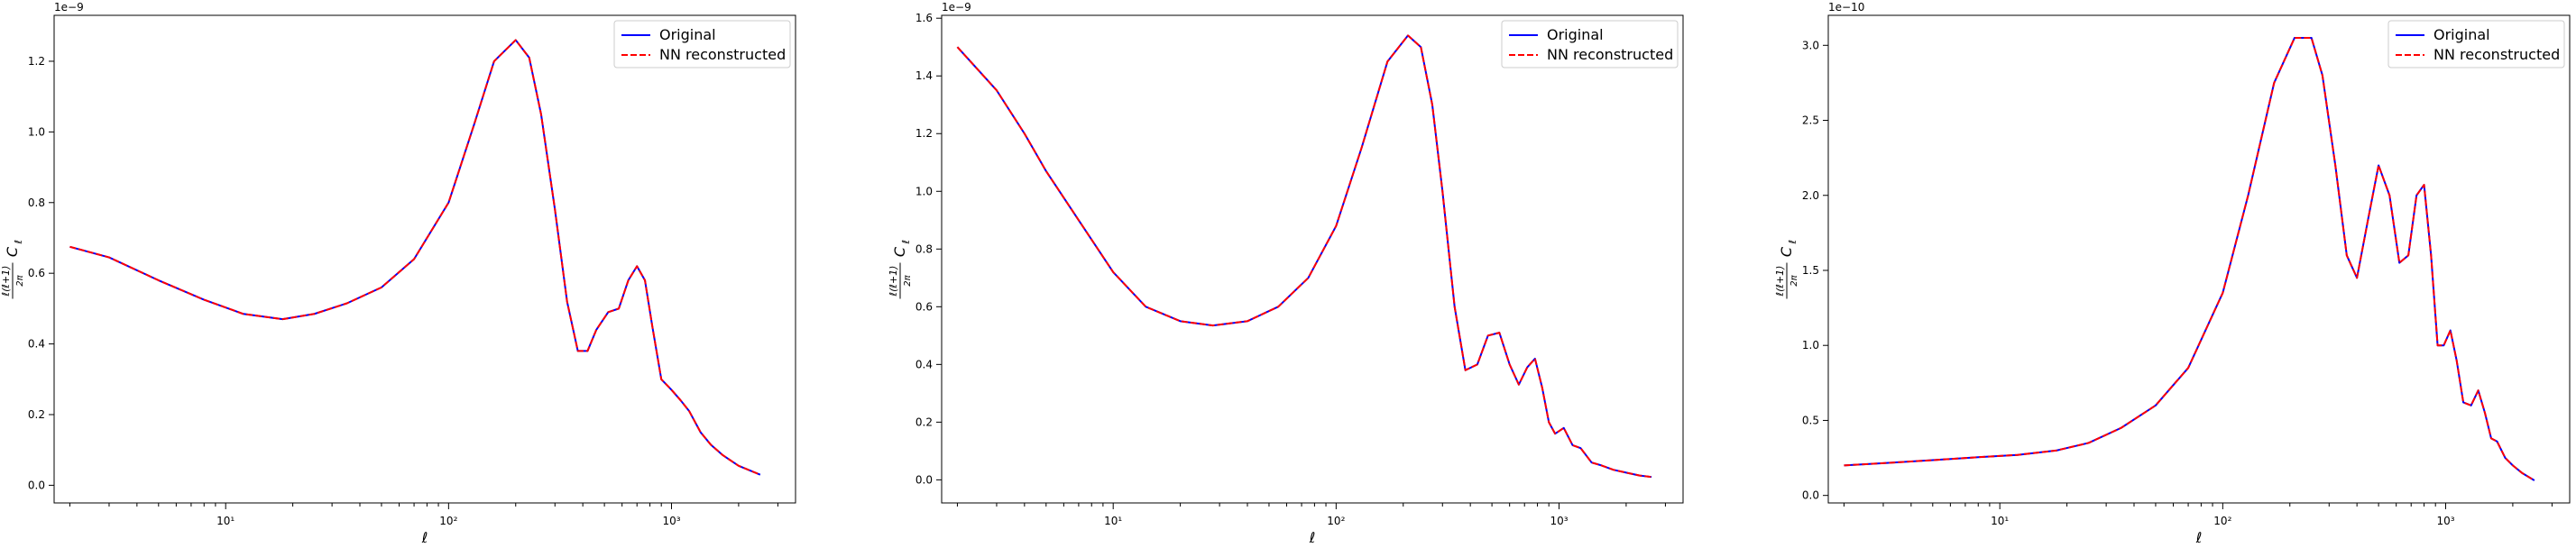  Describe the element at coordinates (1811, 270) in the screenshot. I see `y-tick-label: 1.5` at that location.